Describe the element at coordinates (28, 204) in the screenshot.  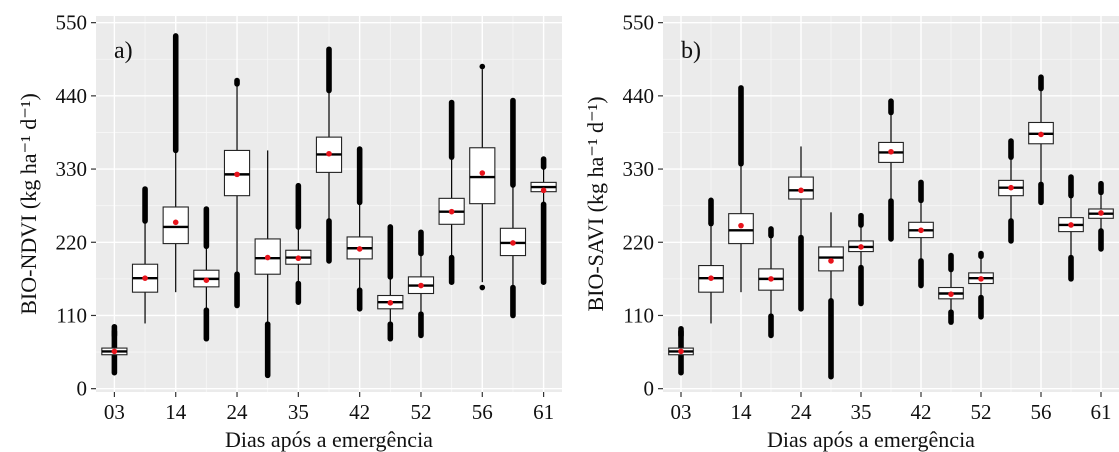
I see `y-axis-title: BIO-NDVI (kg ha⁻¹ d⁻¹)` at that location.